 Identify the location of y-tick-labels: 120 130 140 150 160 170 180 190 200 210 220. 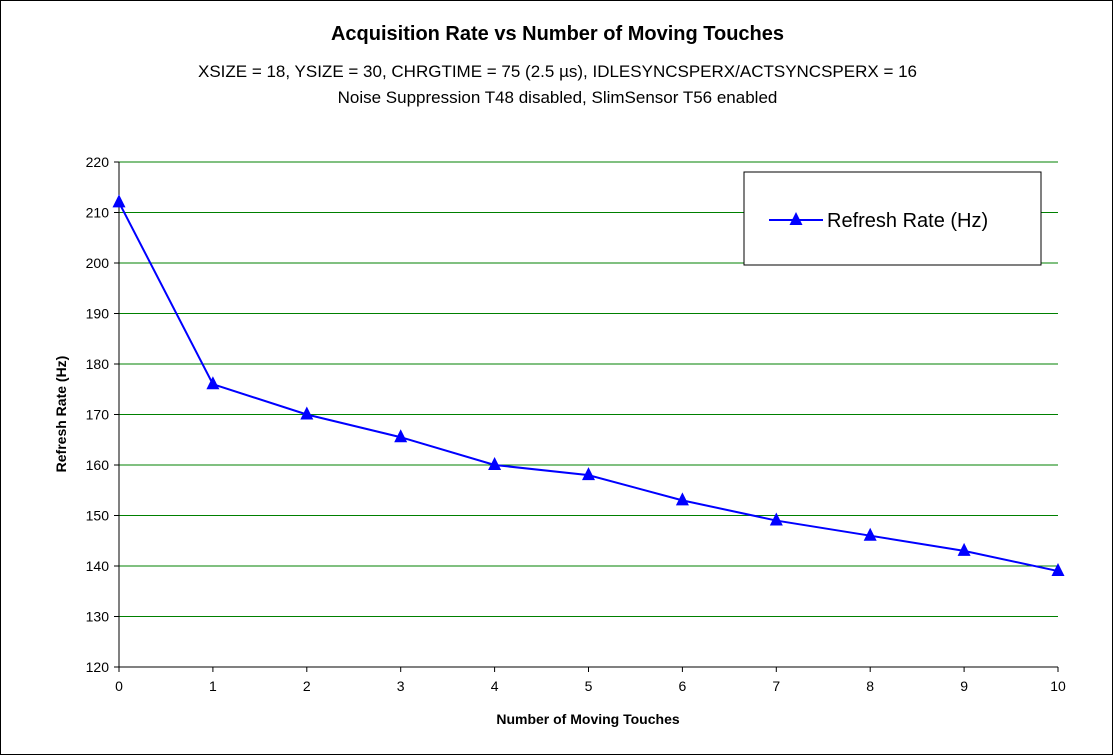
(102, 414).